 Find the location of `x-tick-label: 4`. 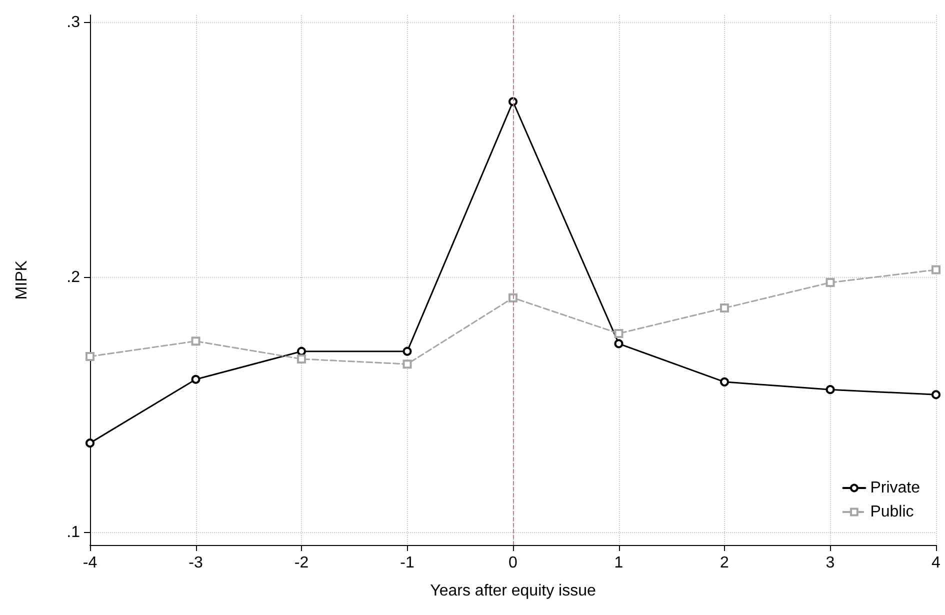

x-tick-label: 4 is located at coordinates (936, 563).